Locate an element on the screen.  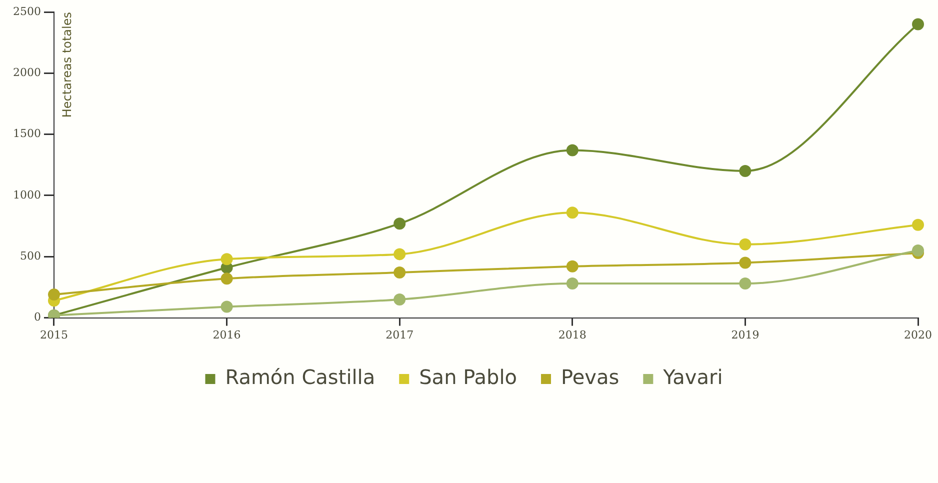
x-tick-label: 2018 is located at coordinates (572, 335).